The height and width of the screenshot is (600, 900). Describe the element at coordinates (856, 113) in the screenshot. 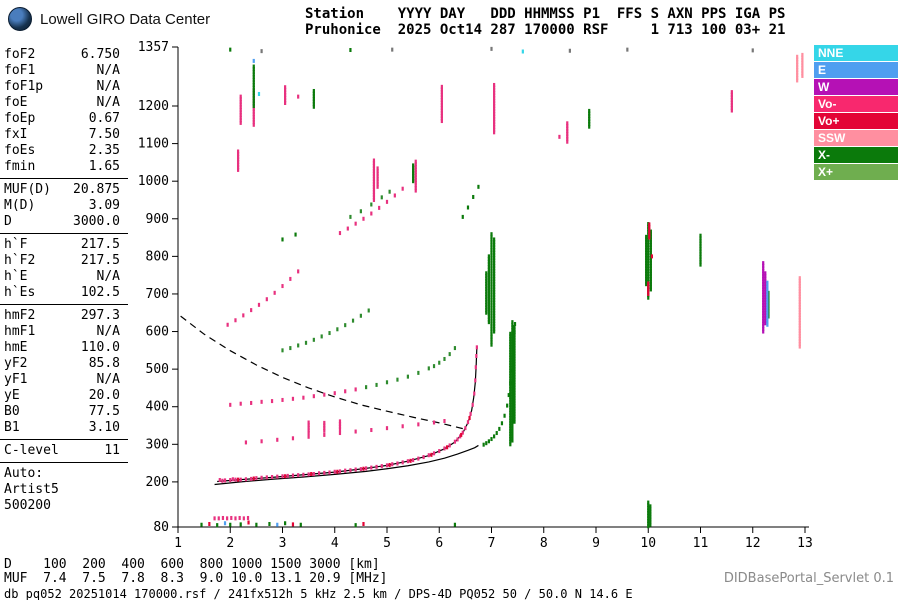

I see `echo-type-legend: NNE E W Vo- Vo+ SSW X- X+` at that location.